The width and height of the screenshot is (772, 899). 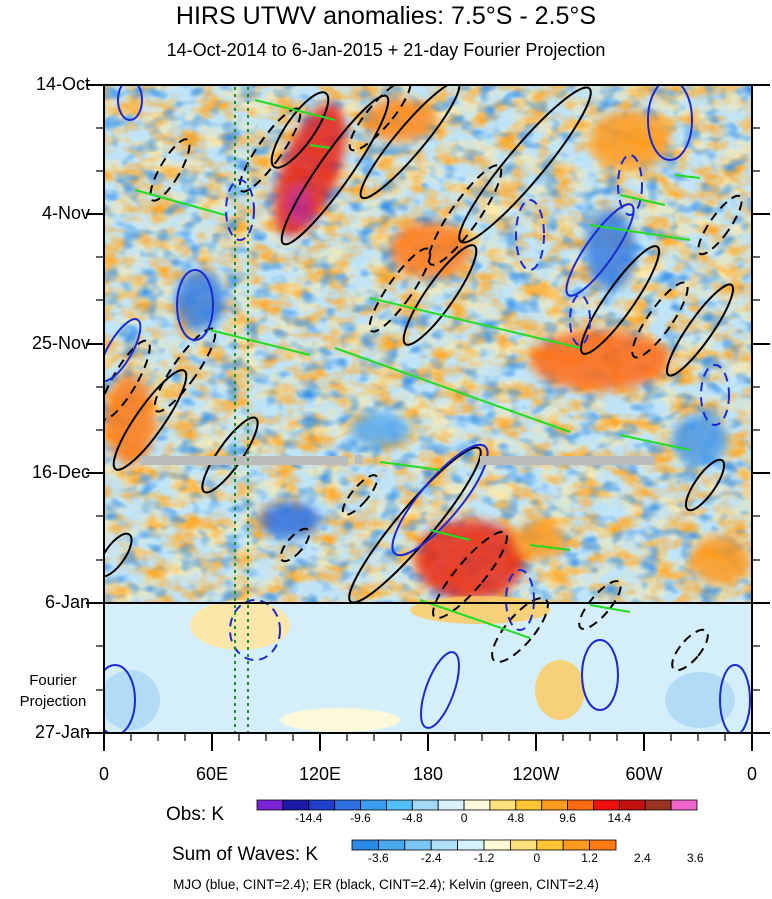 What do you see at coordinates (212, 774) in the screenshot?
I see `x-tick-label: 60E` at bounding box center [212, 774].